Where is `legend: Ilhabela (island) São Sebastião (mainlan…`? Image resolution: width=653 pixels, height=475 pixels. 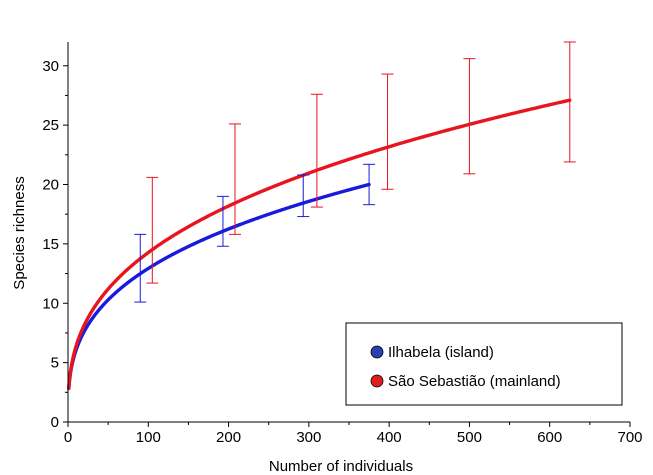
legend: Ilhabela (island) São Sebastião (mainlan… is located at coordinates (484, 364).